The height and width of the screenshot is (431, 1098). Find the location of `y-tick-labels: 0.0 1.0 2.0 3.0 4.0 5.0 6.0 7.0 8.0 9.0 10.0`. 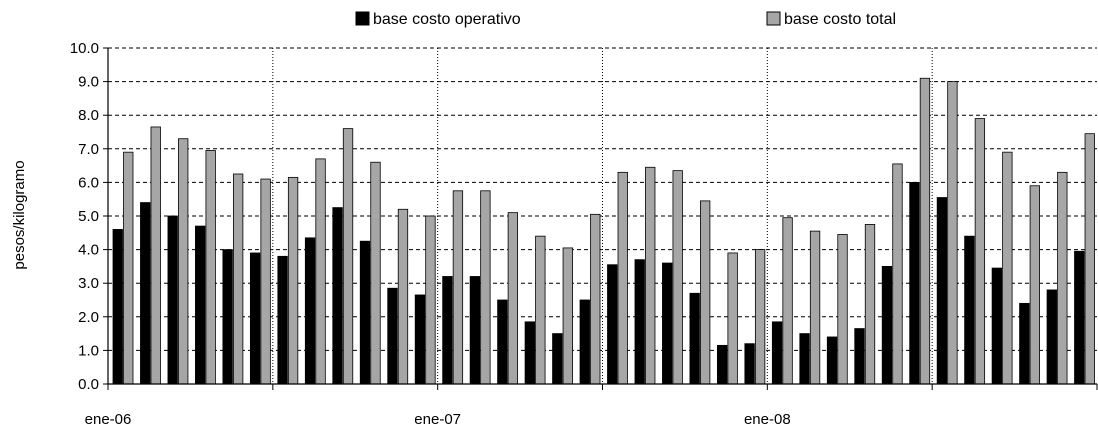

y-tick-labels: 0.0 1.0 2.0 3.0 4.0 5.0 6.0 7.0 8.0 9.0 10.0 is located at coordinates (84, 216).